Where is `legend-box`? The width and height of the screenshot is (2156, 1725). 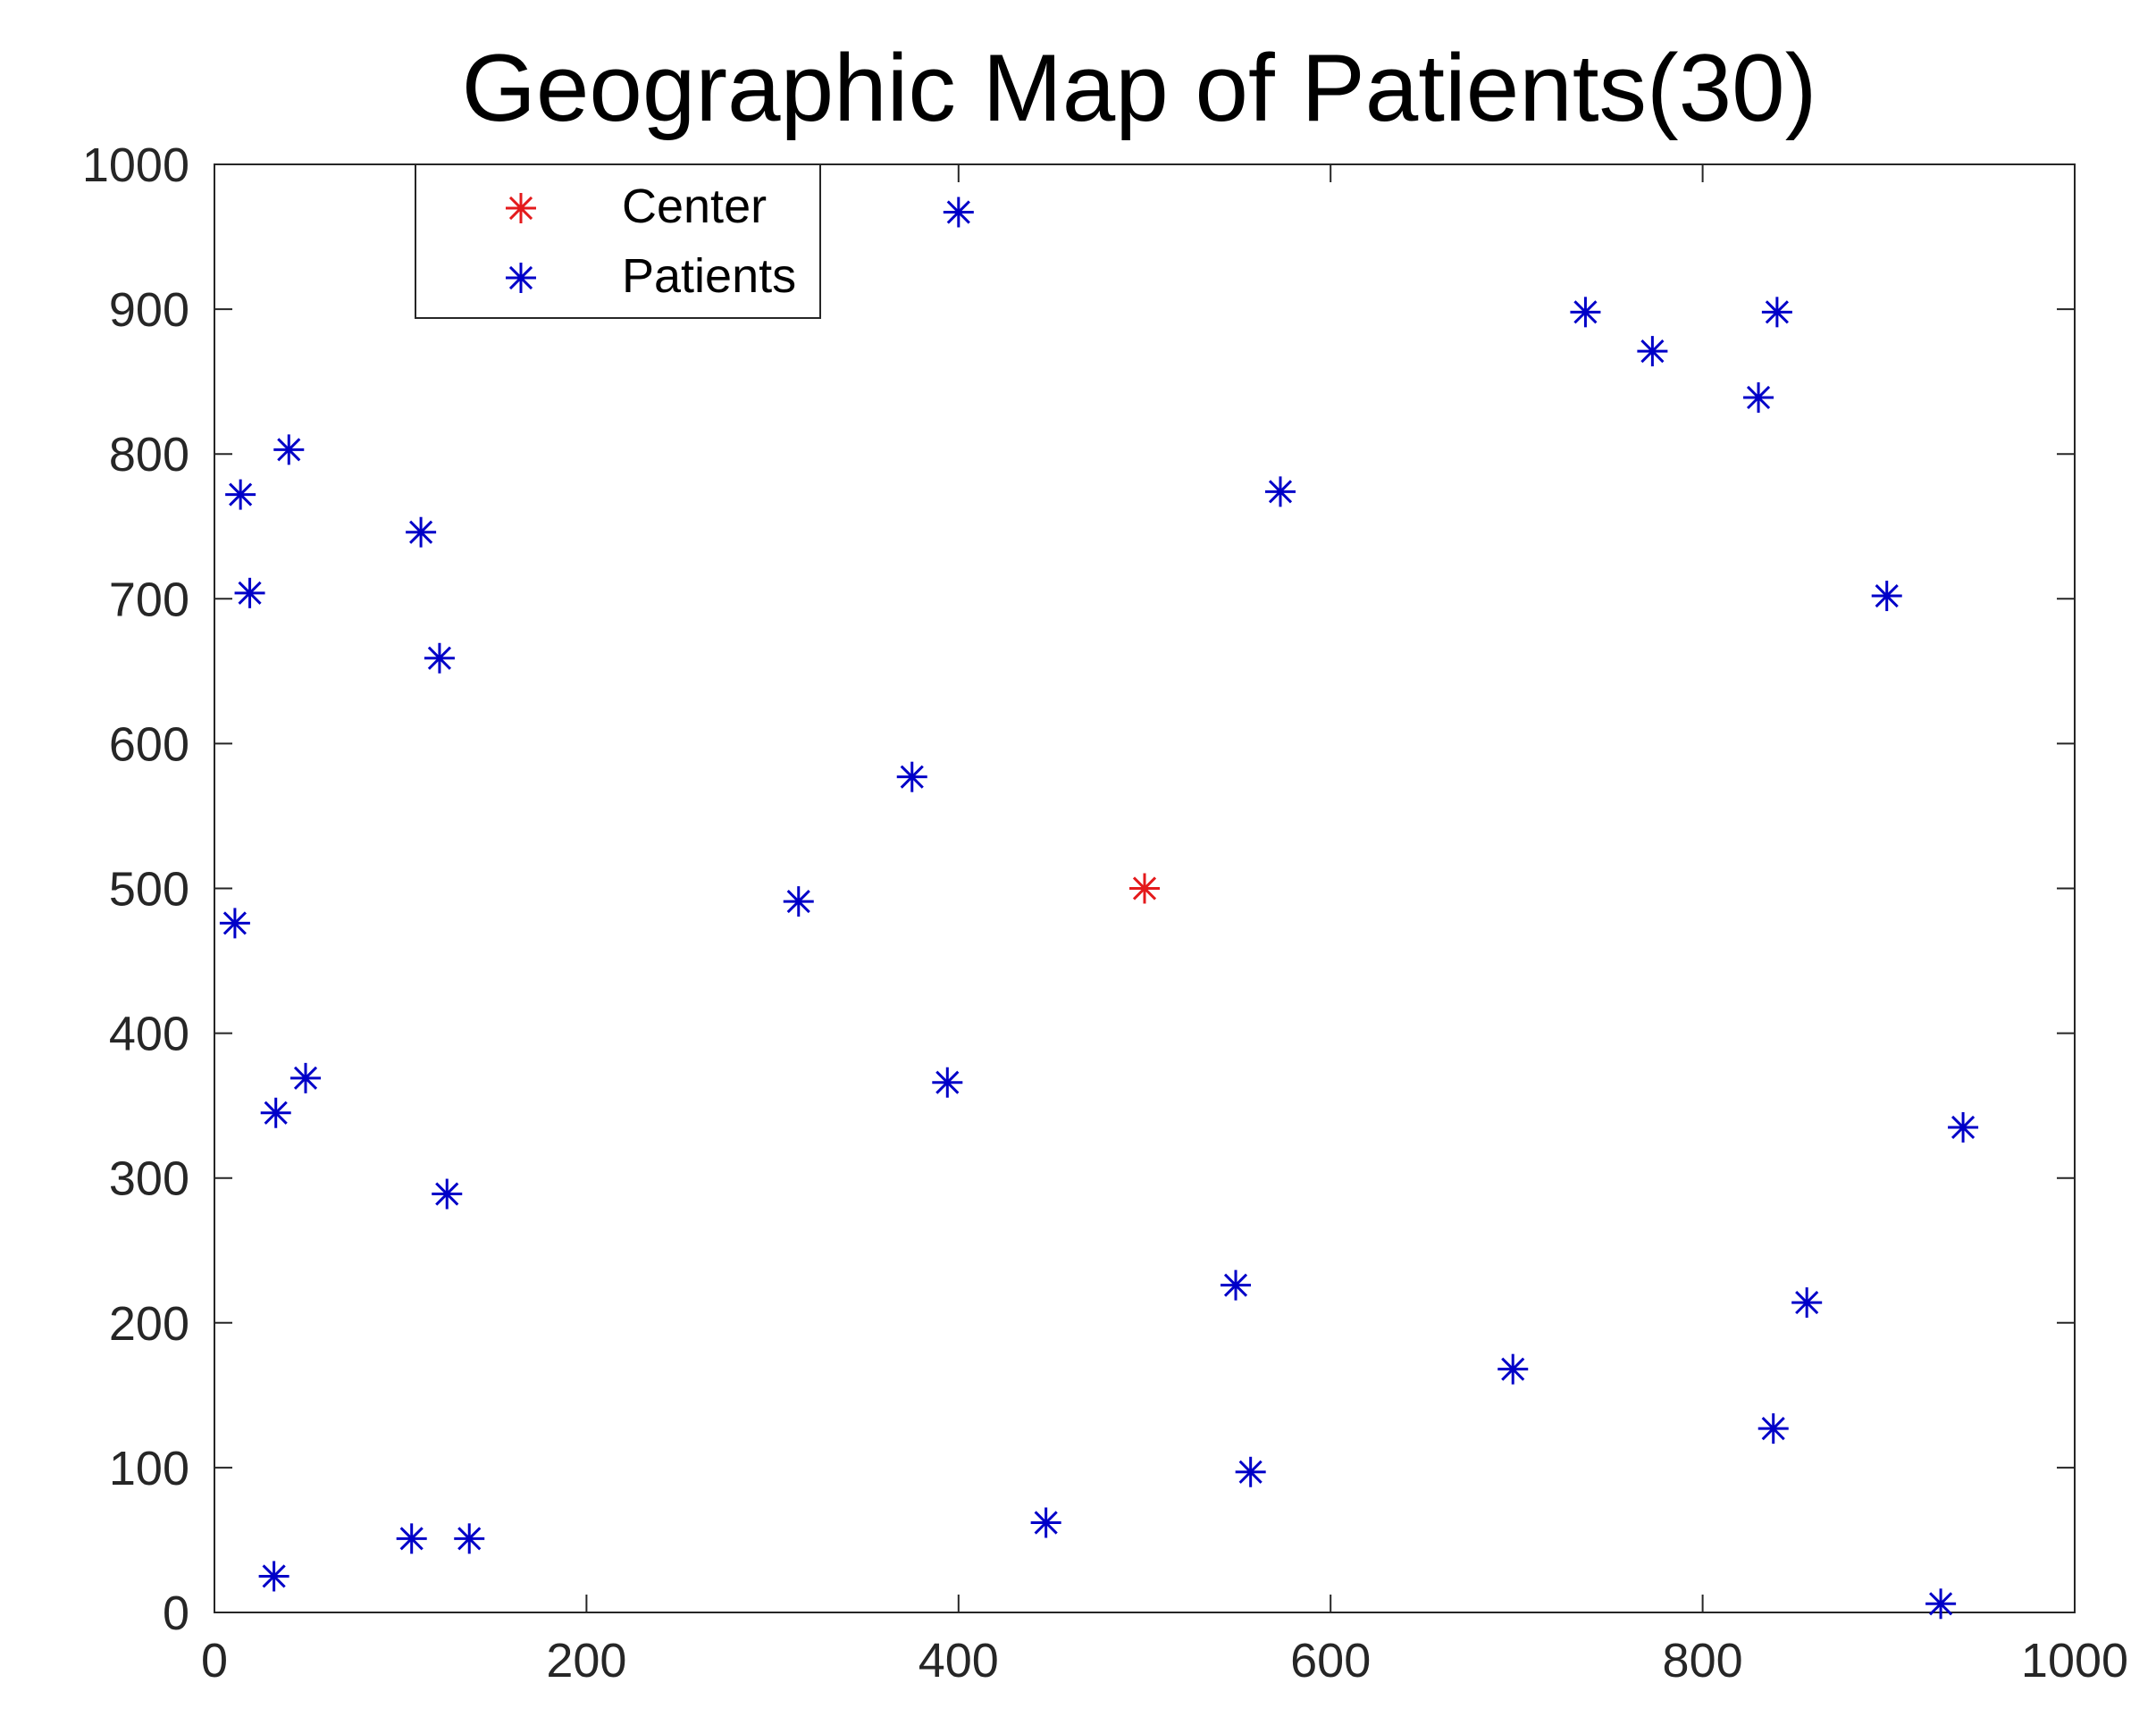
legend-box is located at coordinates (618, 241).